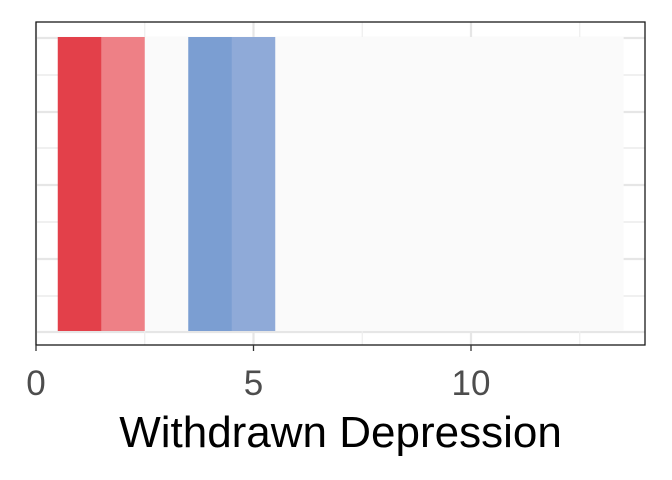  I want to click on x-tick-label: 5, so click(253, 383).